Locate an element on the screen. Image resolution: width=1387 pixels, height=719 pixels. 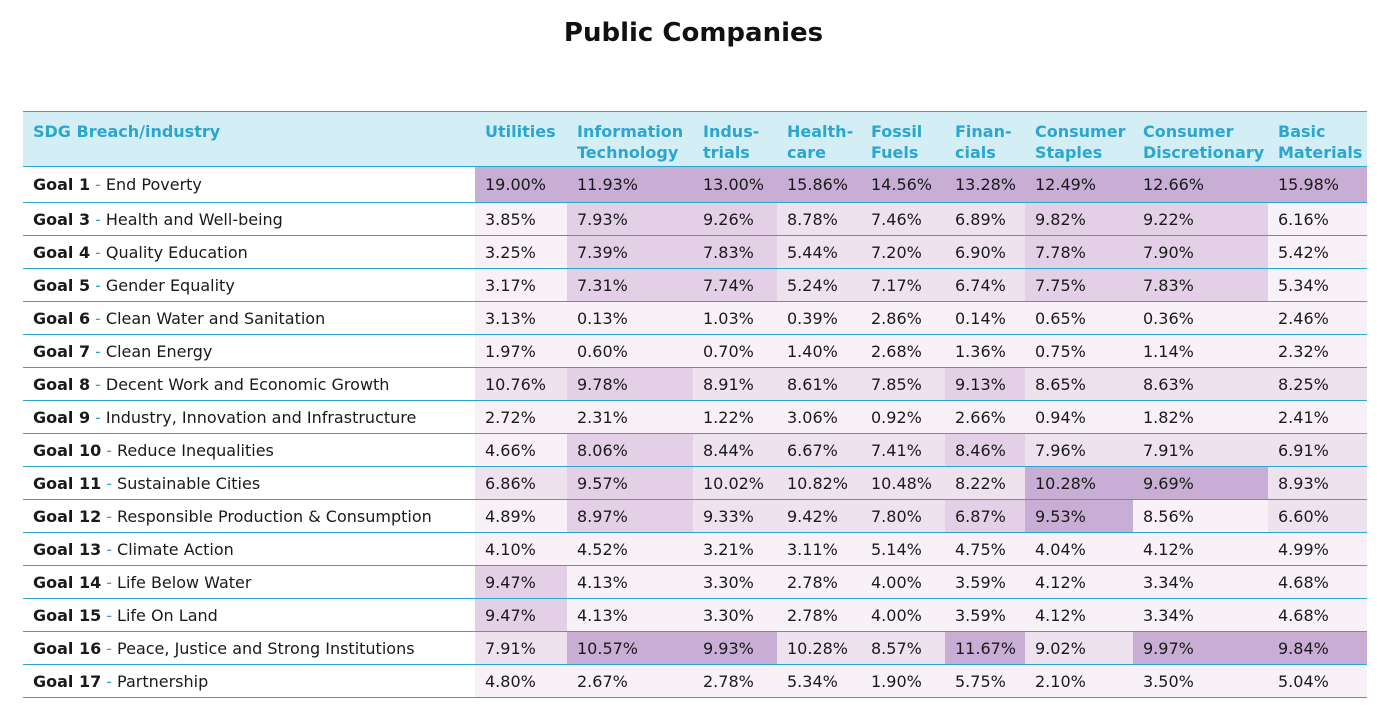
table-cell: 8.93% is located at coordinates (1317, 483).